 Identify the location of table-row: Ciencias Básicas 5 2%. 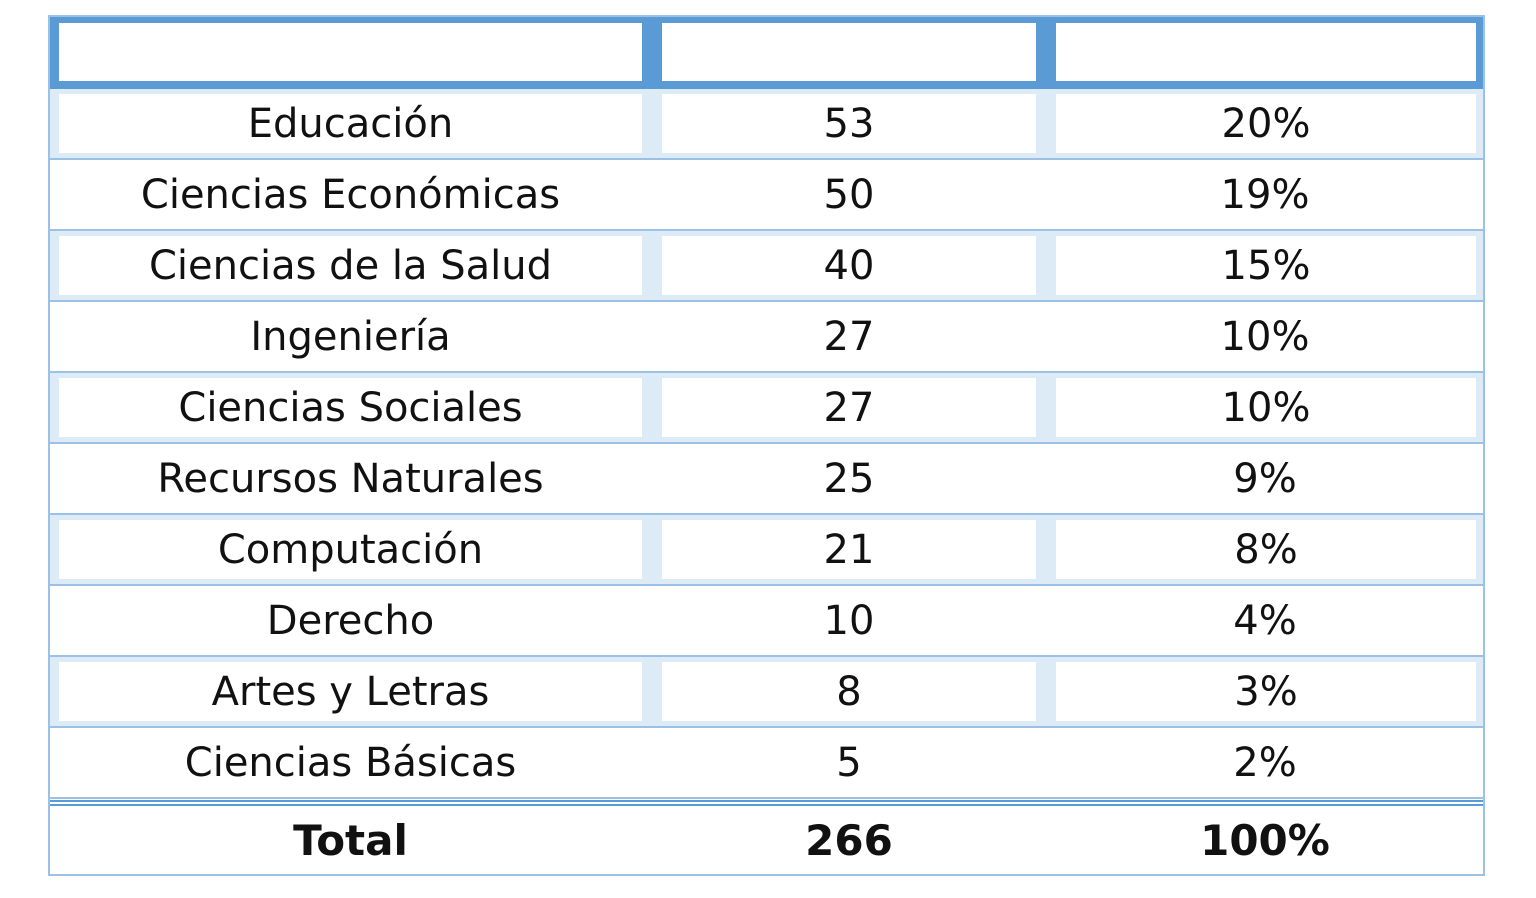
(766, 763).